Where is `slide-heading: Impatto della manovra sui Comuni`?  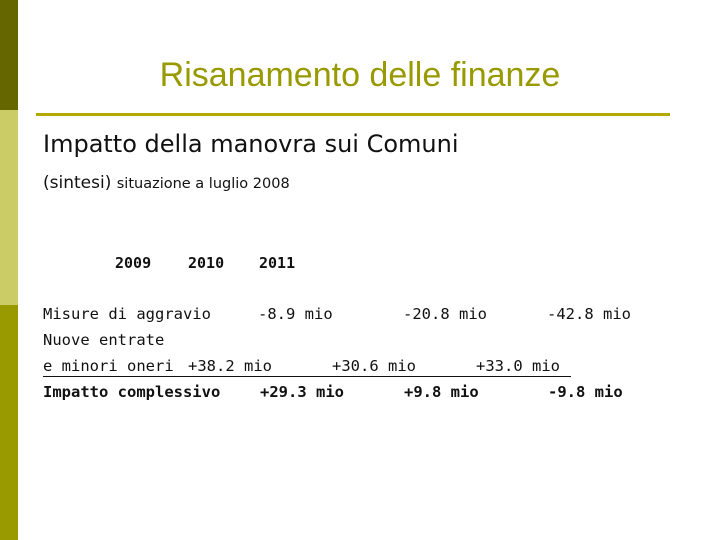 slide-heading: Impatto della manovra sui Comuni is located at coordinates (251, 144).